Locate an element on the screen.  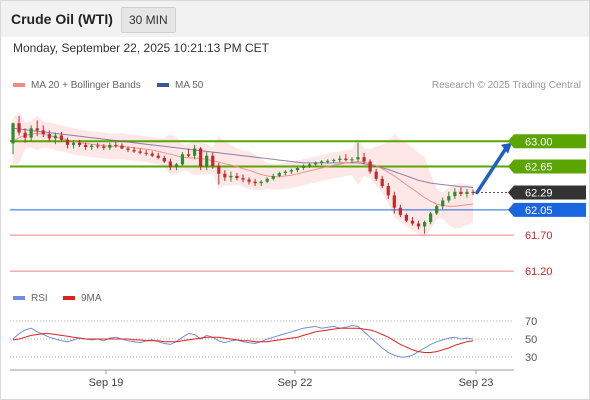
level-badge-62.65 is located at coordinates (547, 166).